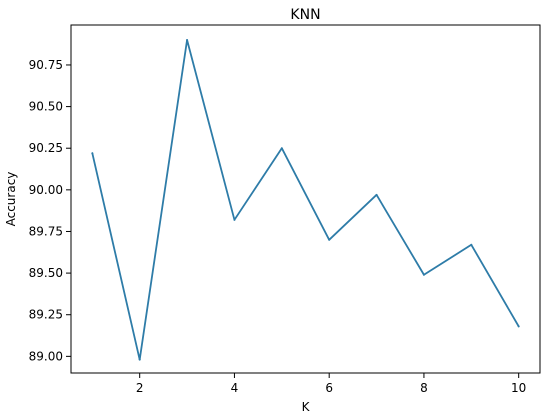 Image resolution: width=546 pixels, height=417 pixels. I want to click on y-tick-label: 89.00, so click(46, 356).